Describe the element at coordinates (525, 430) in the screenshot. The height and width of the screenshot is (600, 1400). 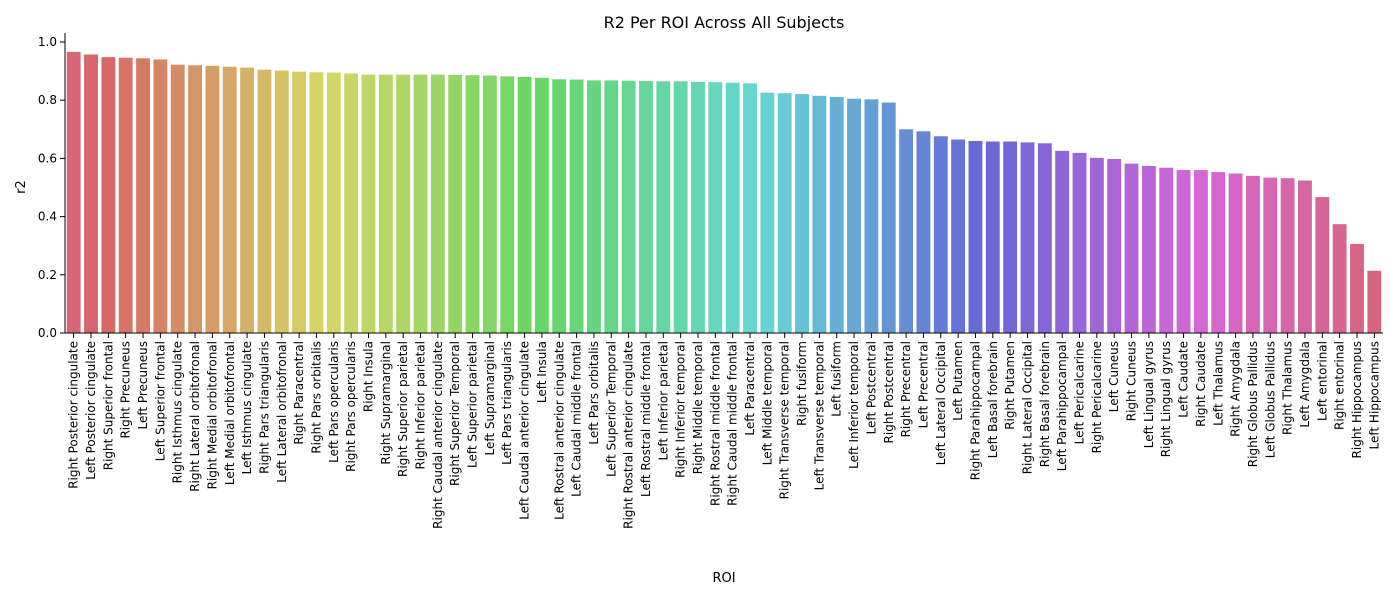
I see `x-tick-label: Left Caudal anterior cingulate` at that location.